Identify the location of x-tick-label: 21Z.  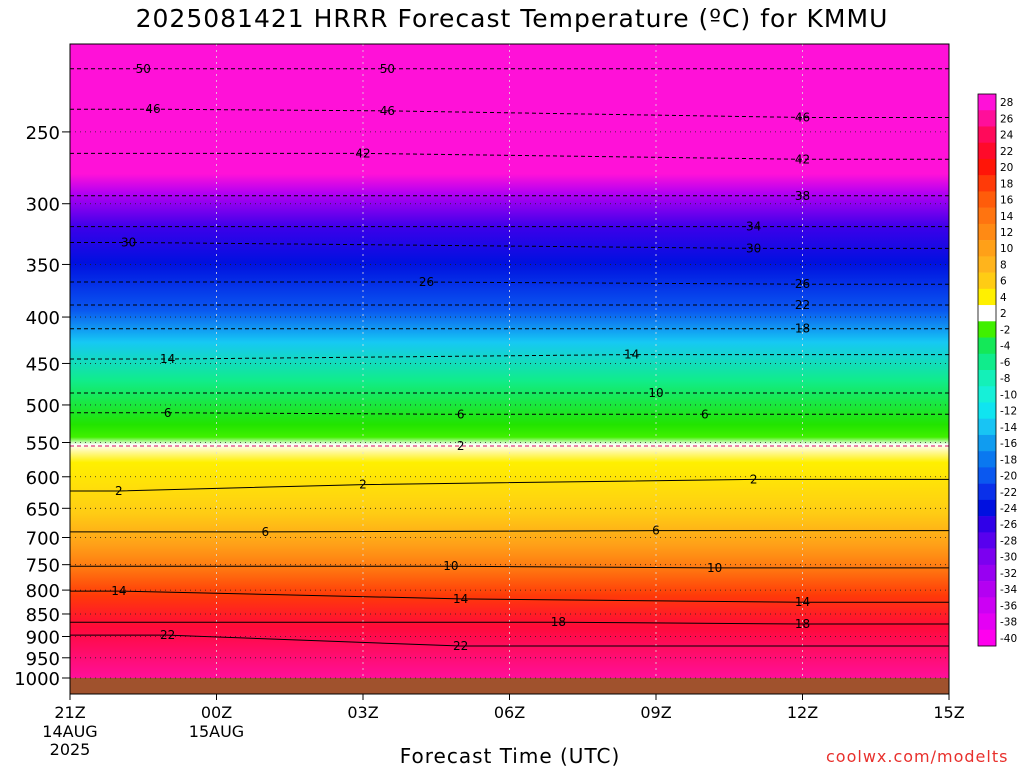
(69, 712).